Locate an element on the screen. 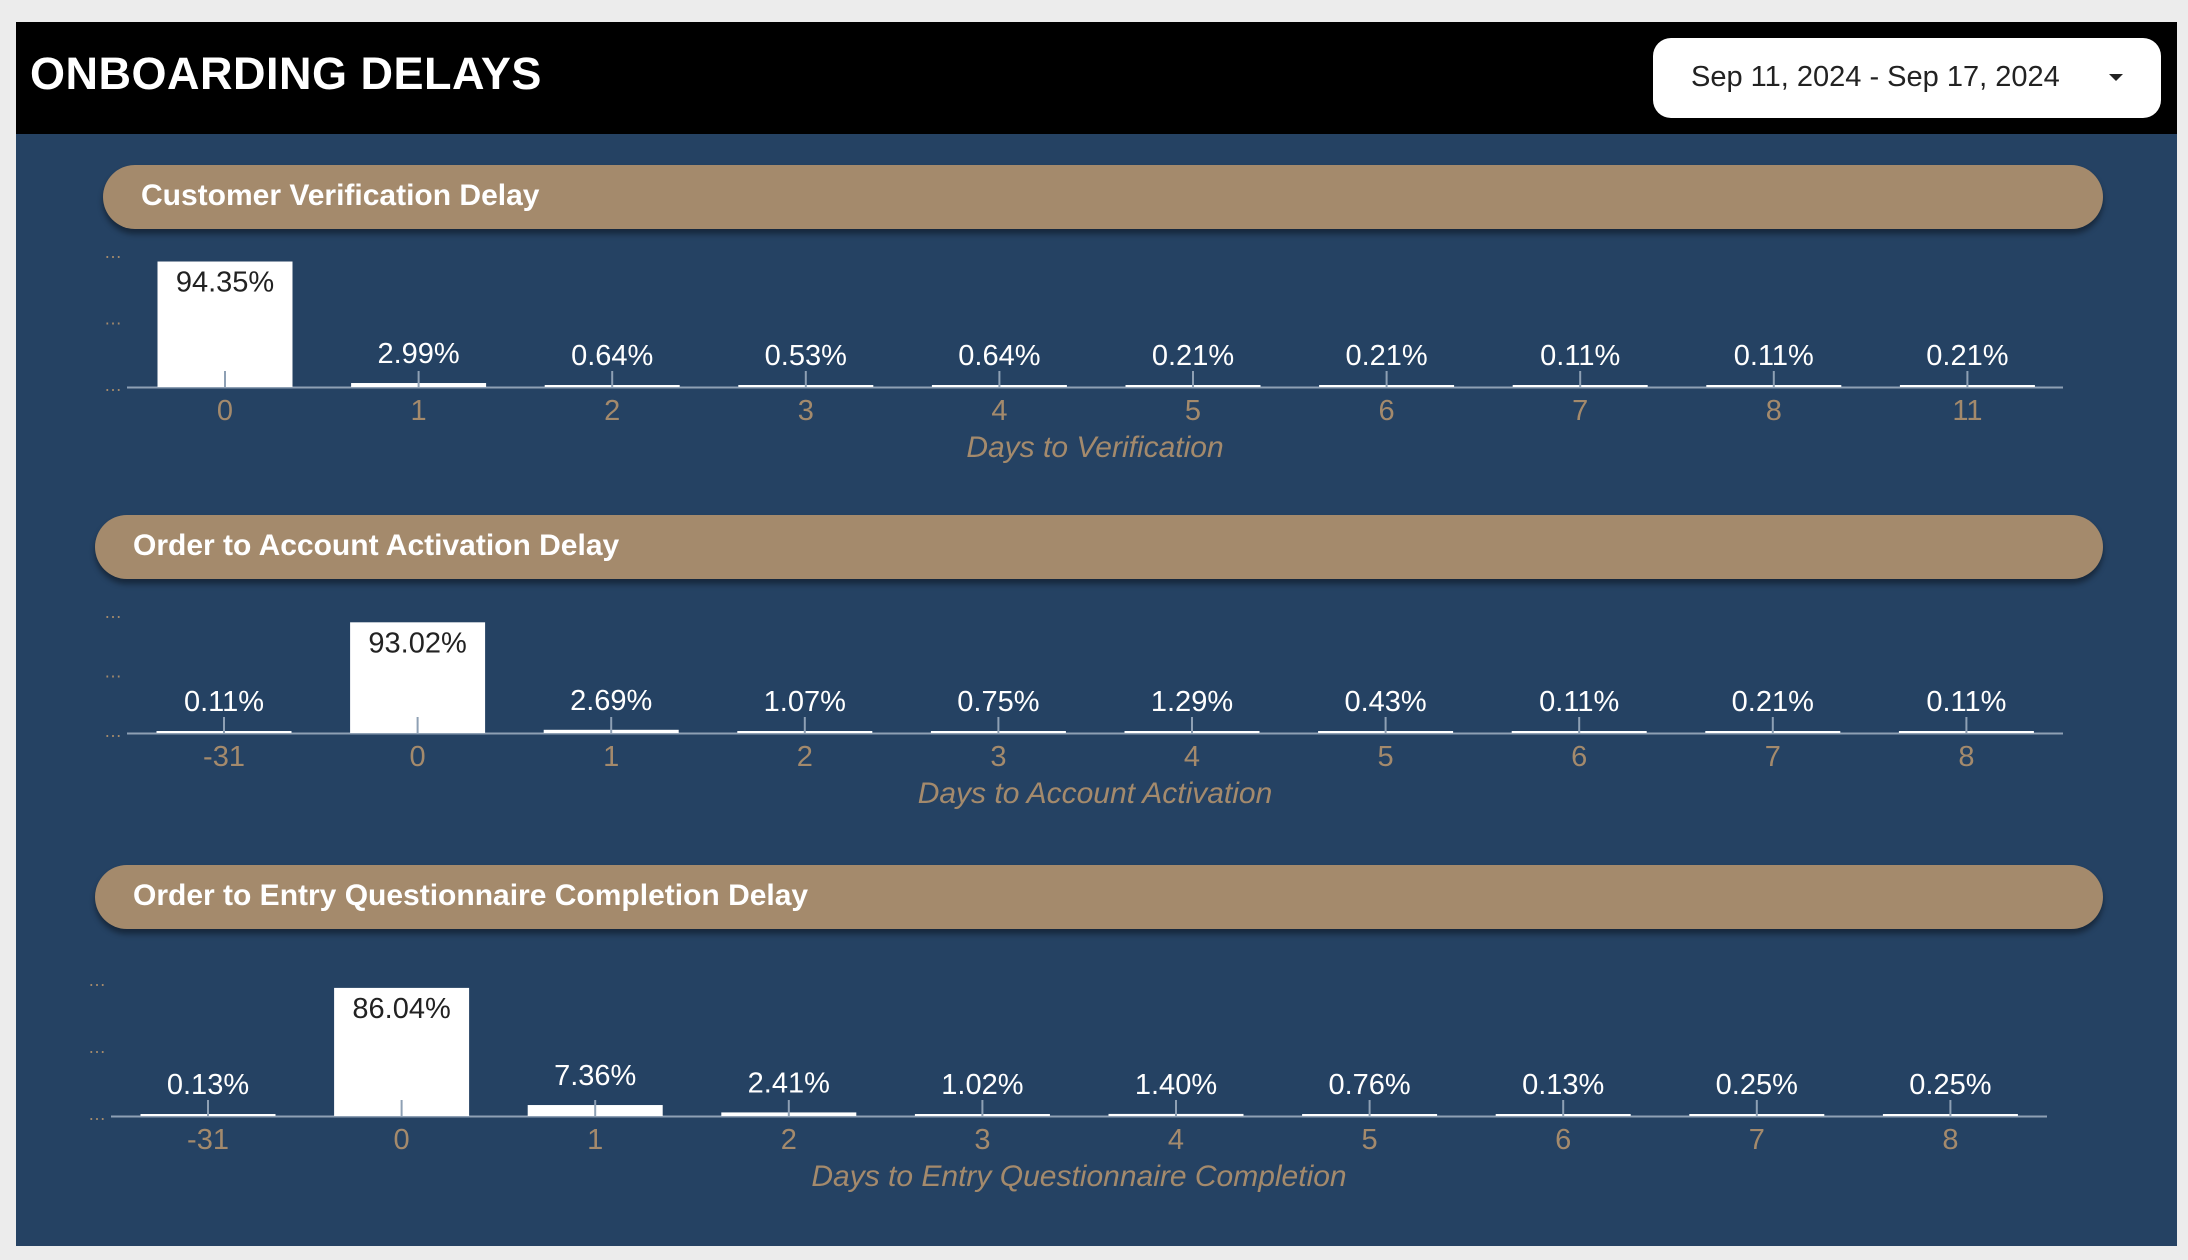 The image size is (2188, 1260). x-axis-title: Days to Entry Questionnaire Completion is located at coordinates (1078, 1176).